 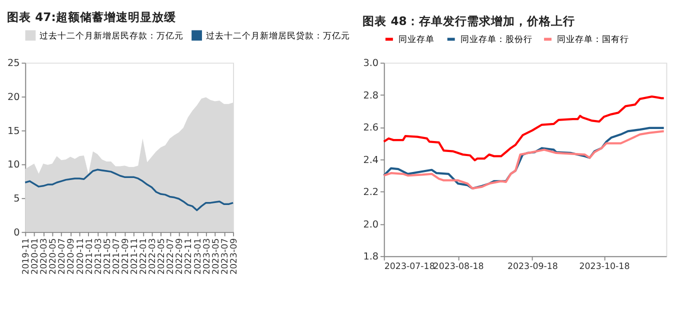 What do you see at coordinates (14, 97) in the screenshot?
I see `y-tick-label: 20` at bounding box center [14, 97].